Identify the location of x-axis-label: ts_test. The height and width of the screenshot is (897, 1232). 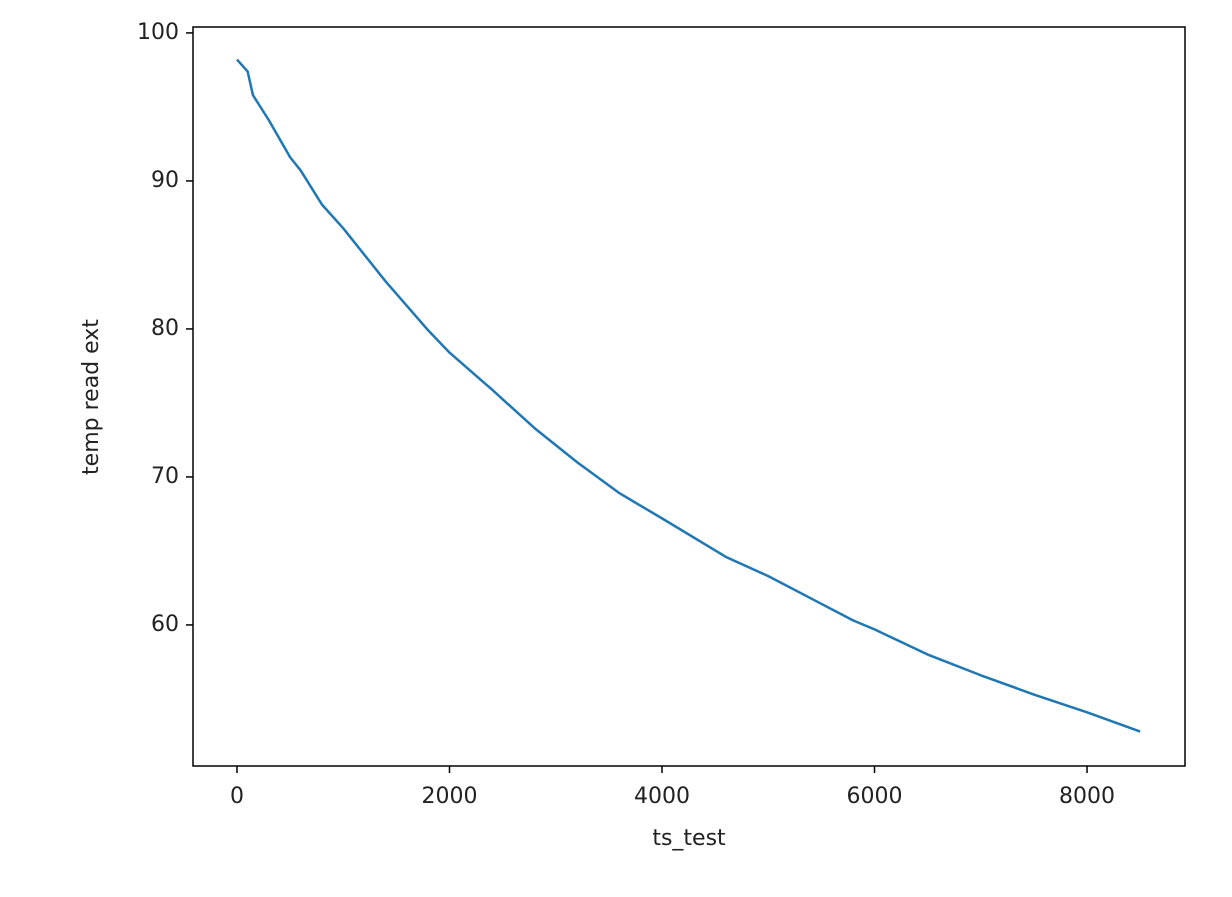
(689, 838).